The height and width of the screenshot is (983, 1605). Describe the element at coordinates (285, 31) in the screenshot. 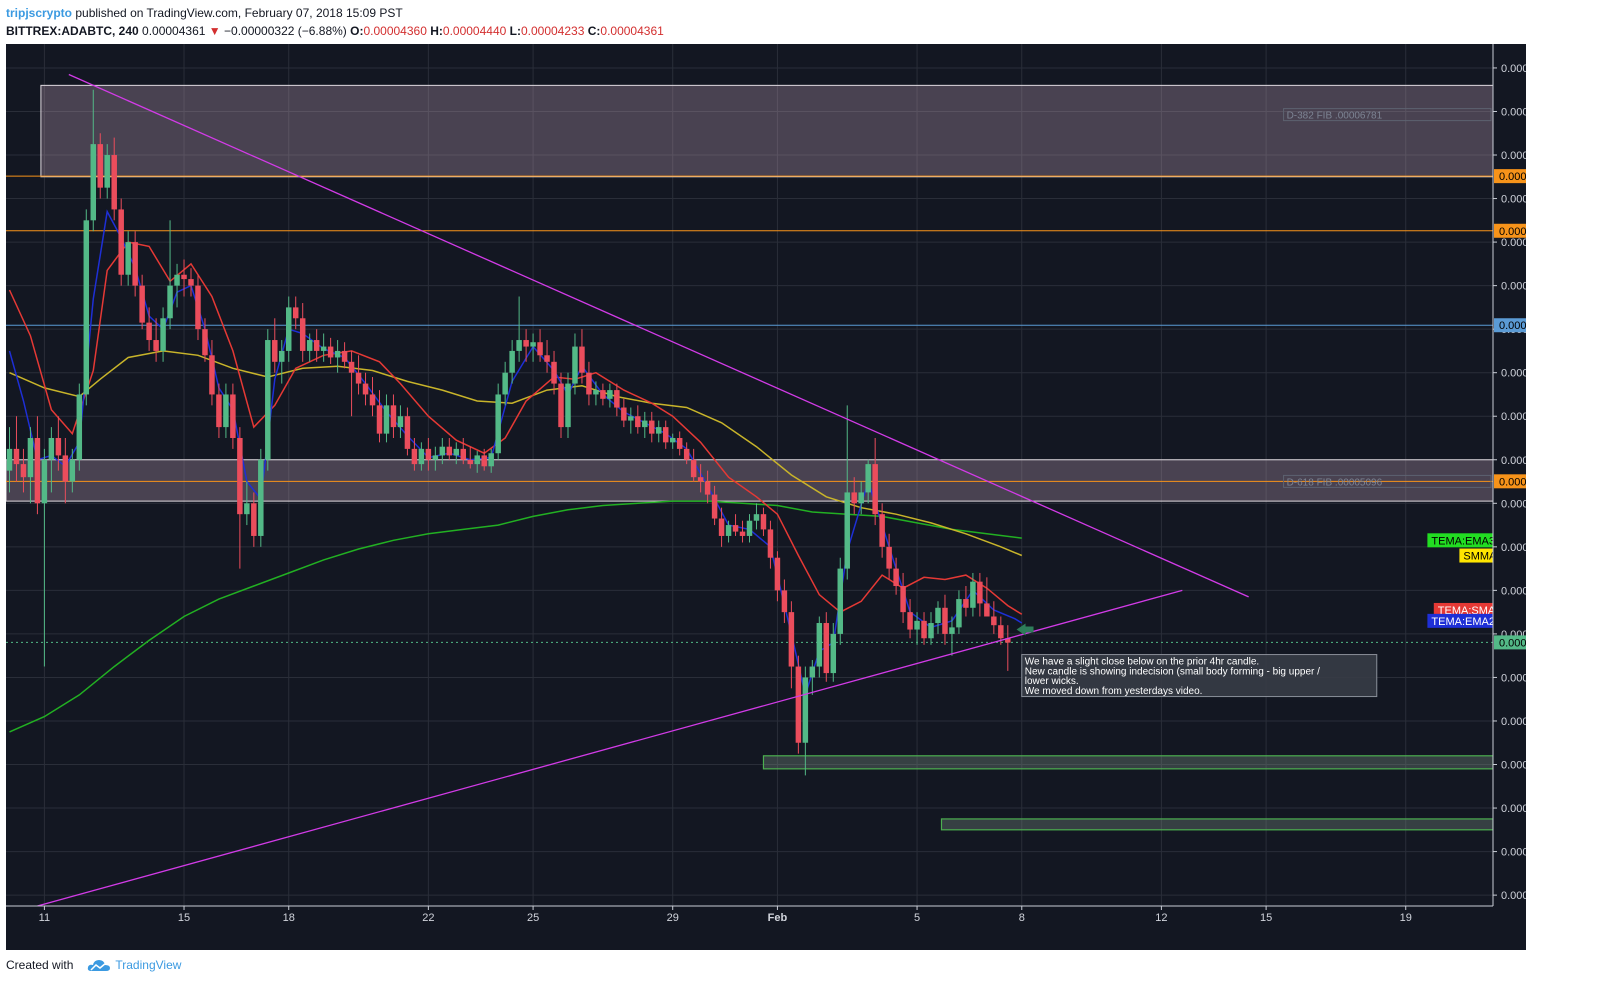

I see `price-change: −0.00000322 (−6.88%)` at that location.